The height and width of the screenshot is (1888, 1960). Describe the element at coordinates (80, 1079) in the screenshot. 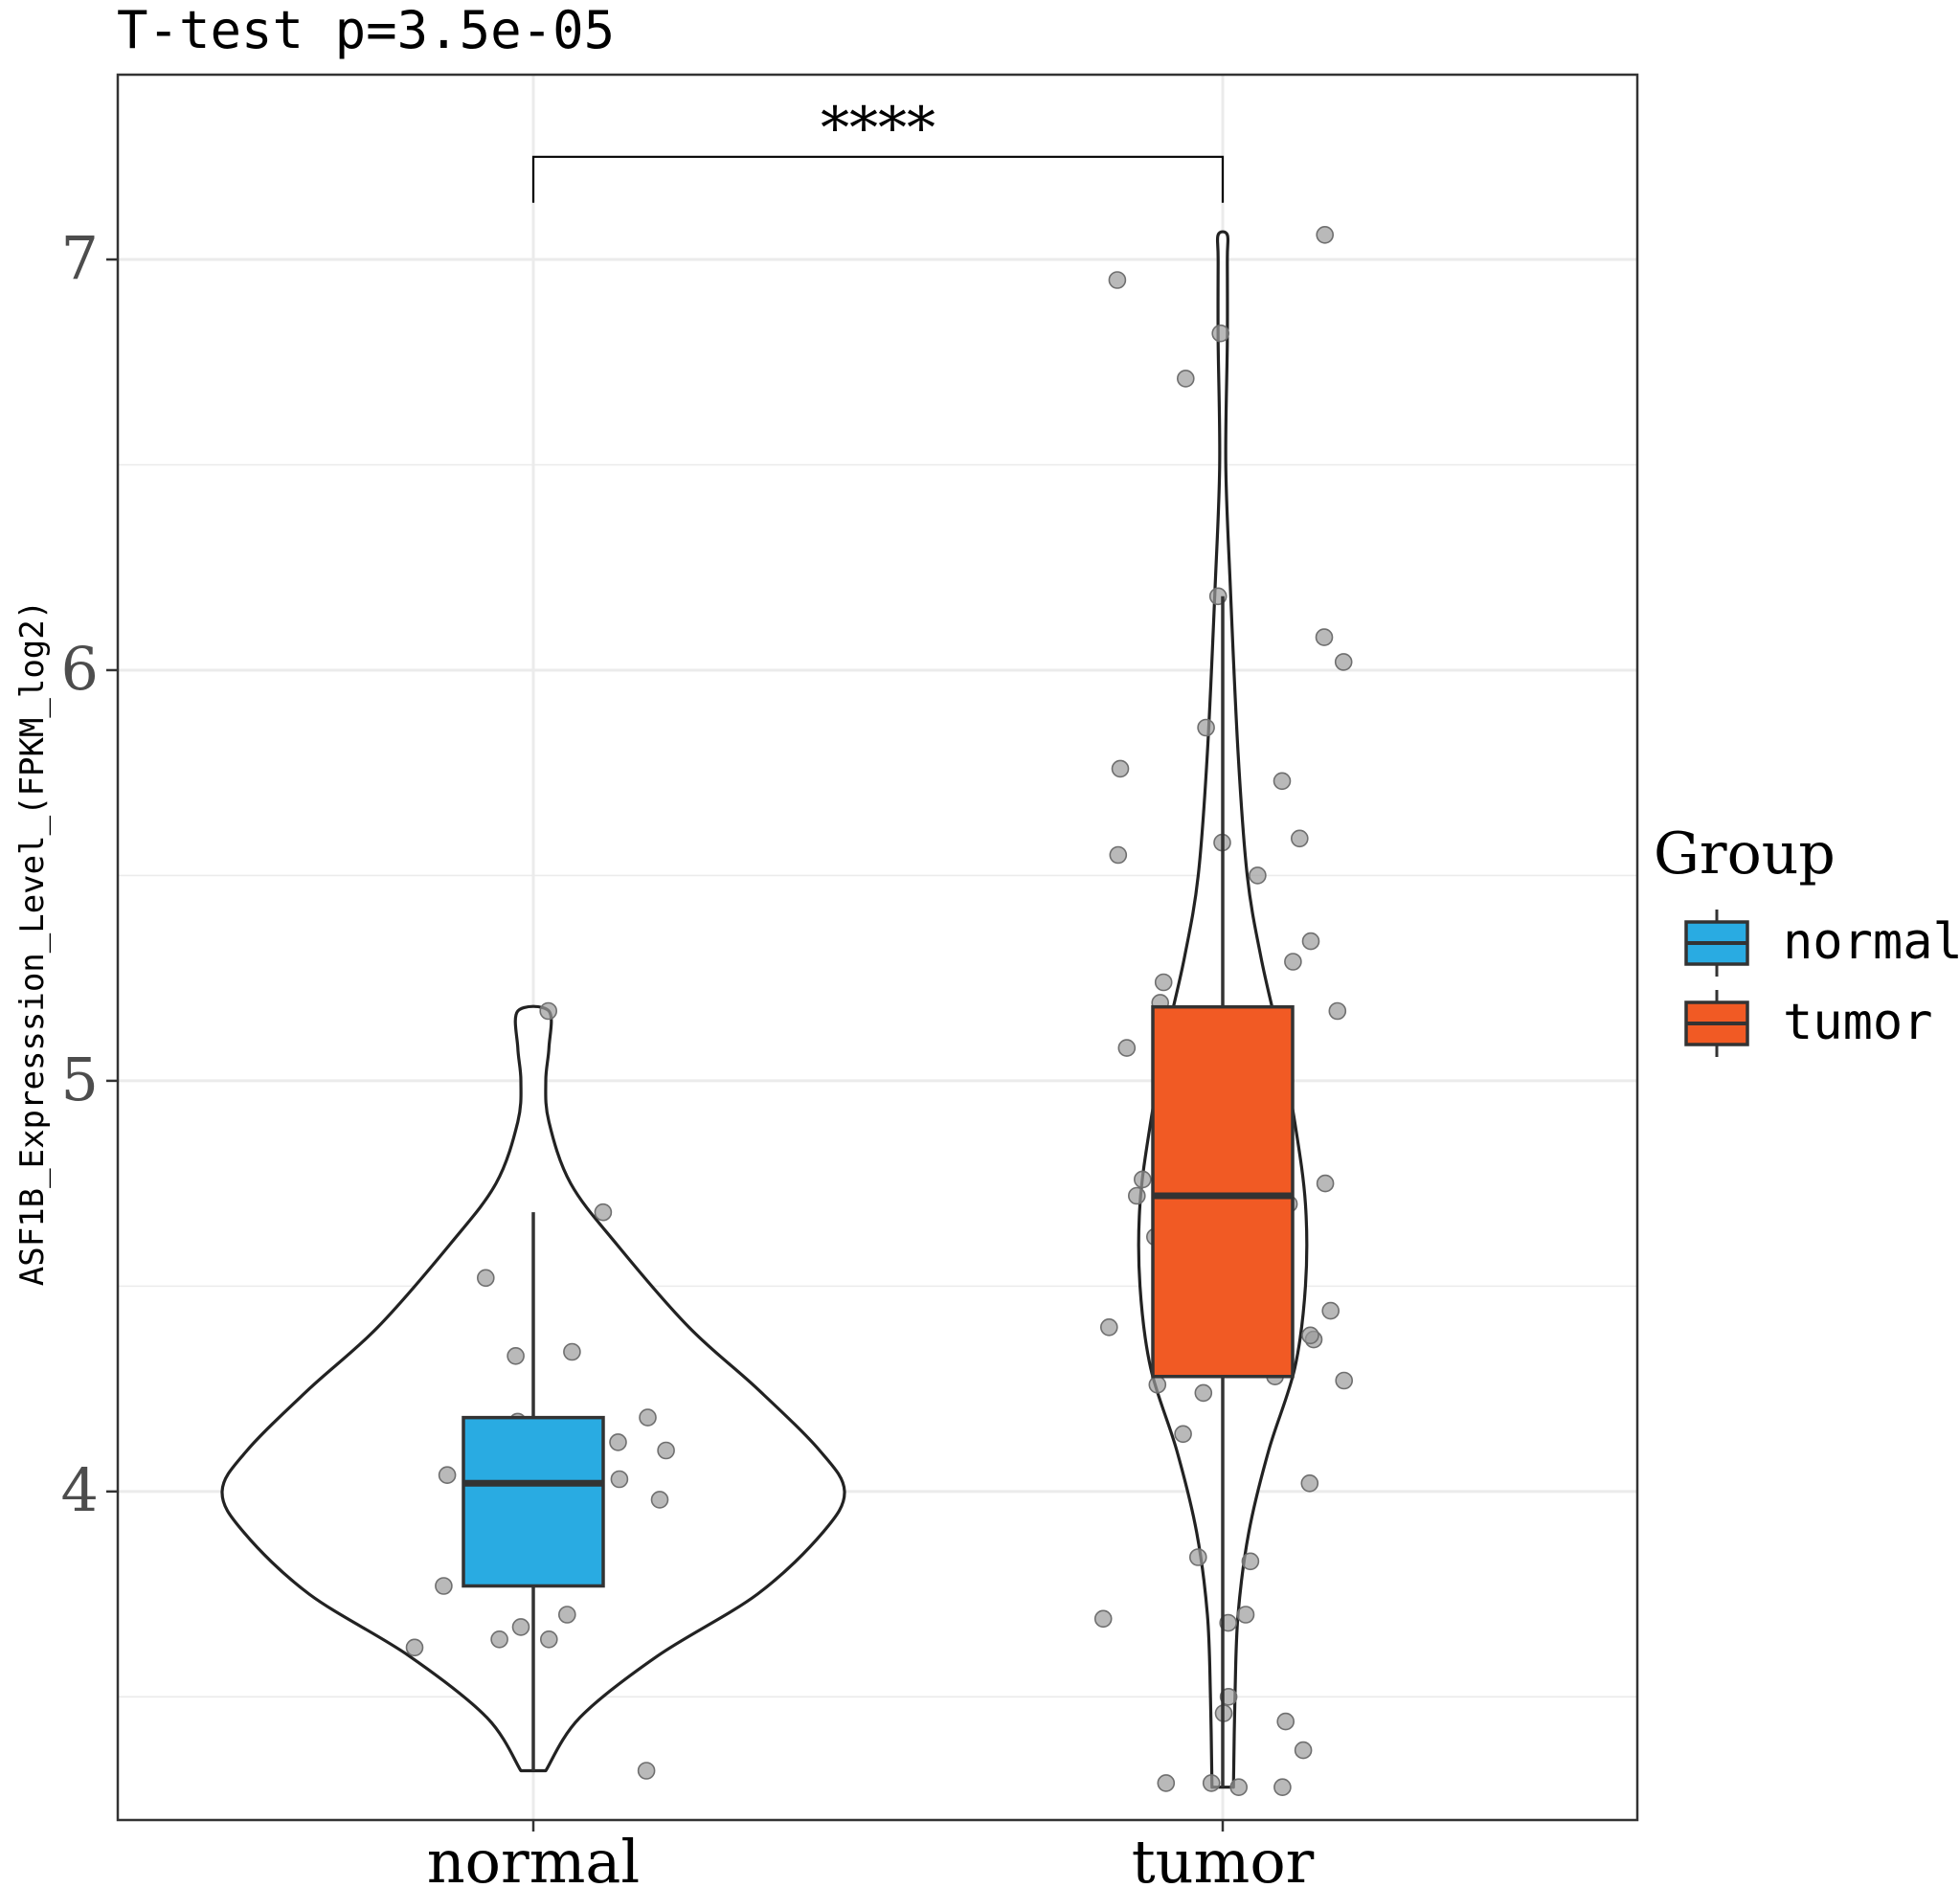

I see `y-tick-label: 5` at that location.